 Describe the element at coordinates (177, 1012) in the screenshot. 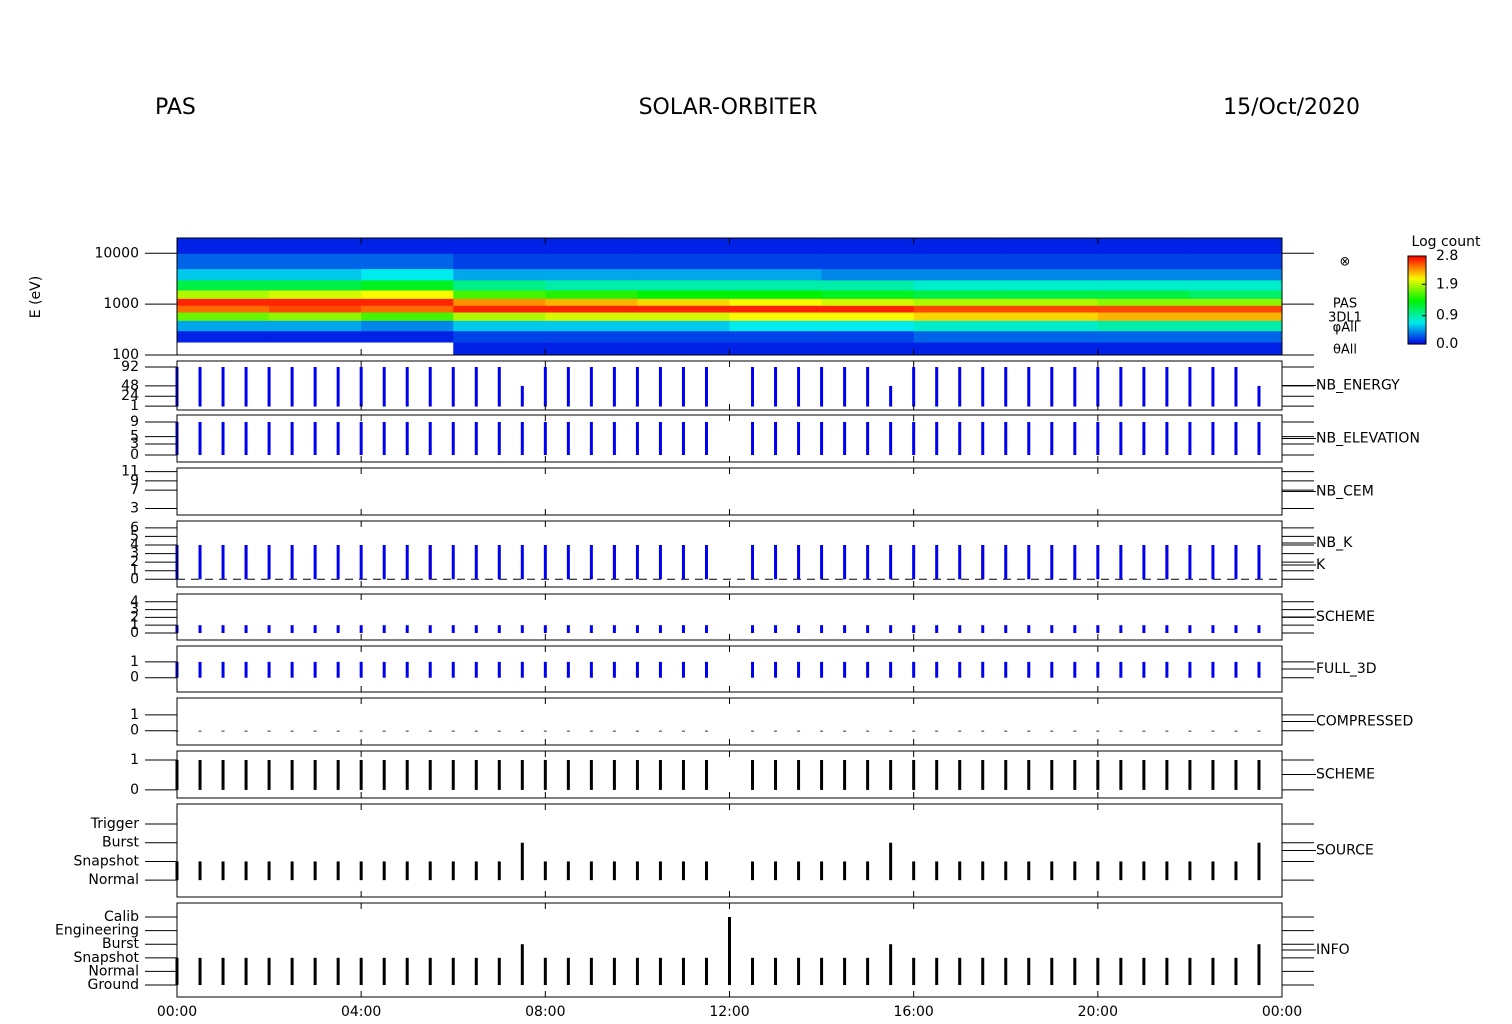

I see `x-tick-label: 00:00` at that location.